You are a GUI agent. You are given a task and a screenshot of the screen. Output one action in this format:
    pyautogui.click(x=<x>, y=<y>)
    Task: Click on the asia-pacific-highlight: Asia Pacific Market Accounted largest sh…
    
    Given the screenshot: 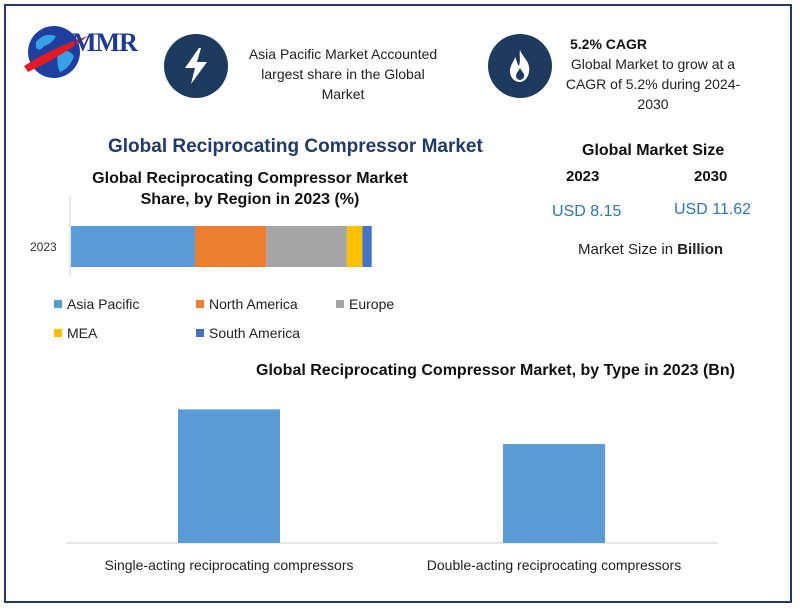 What is the action you would take?
    pyautogui.click(x=343, y=74)
    